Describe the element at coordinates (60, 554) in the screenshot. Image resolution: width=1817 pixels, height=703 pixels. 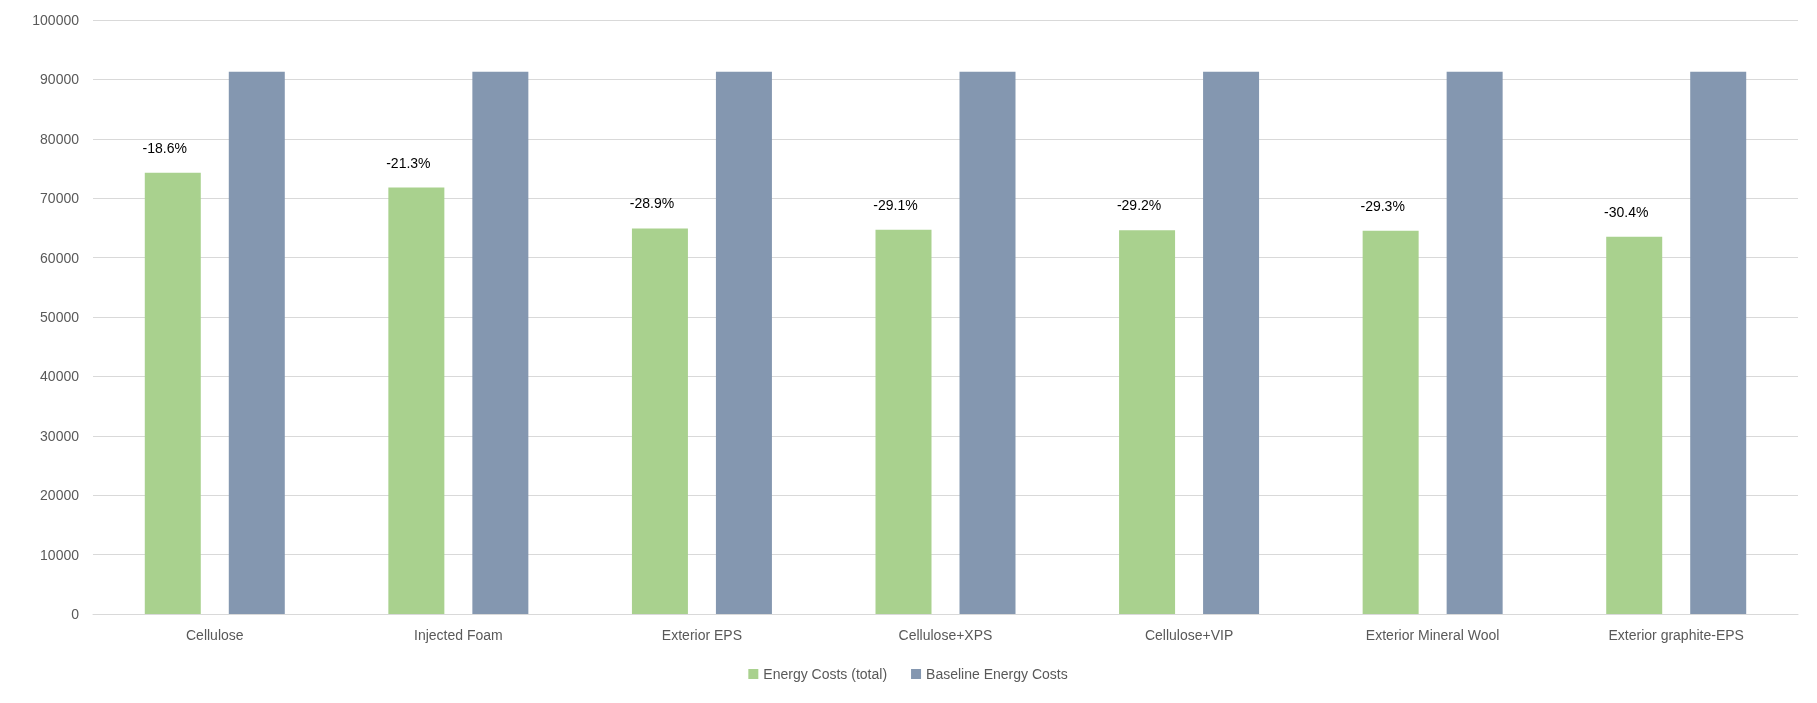
I see `y-tick-label: 10000` at that location.